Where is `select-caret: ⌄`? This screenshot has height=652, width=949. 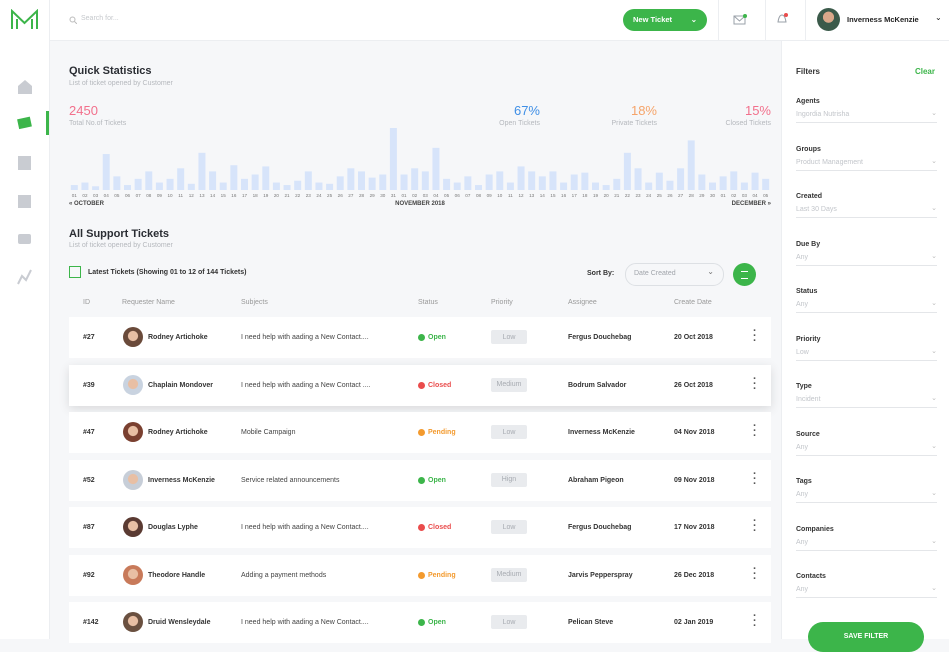
select-caret: ⌄ is located at coordinates (710, 271).